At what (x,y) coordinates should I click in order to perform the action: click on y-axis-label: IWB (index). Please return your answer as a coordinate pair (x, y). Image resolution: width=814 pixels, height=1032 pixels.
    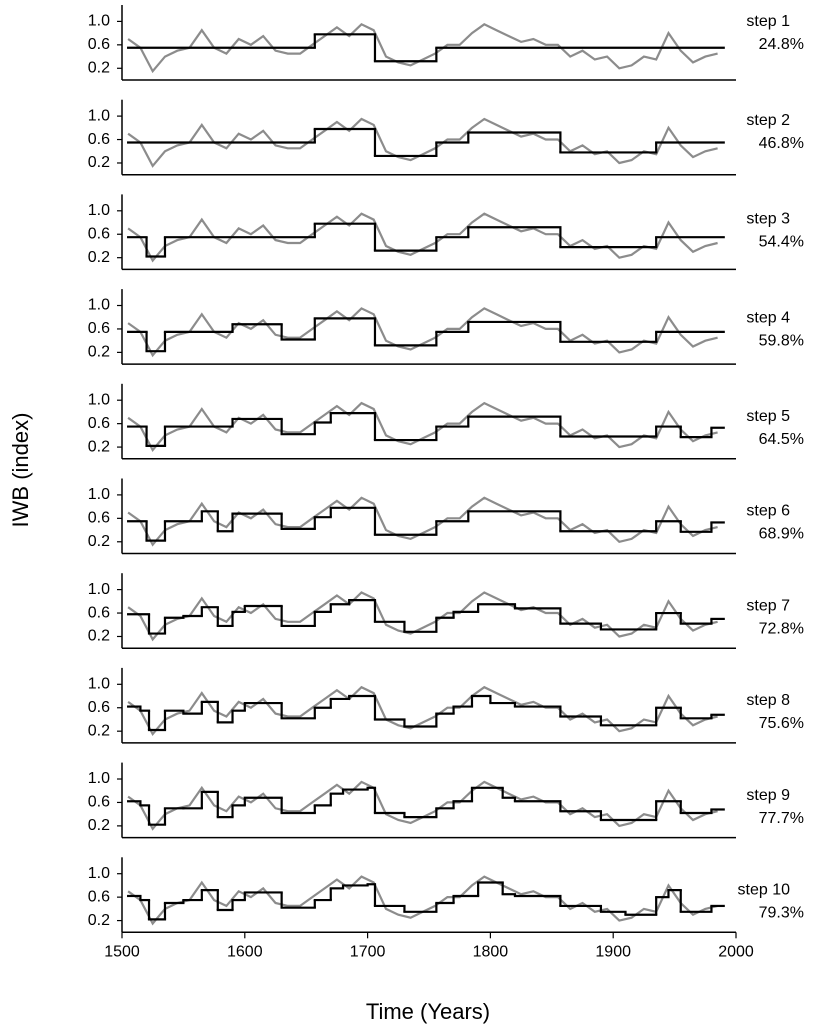
    Looking at the image, I should click on (20, 470).